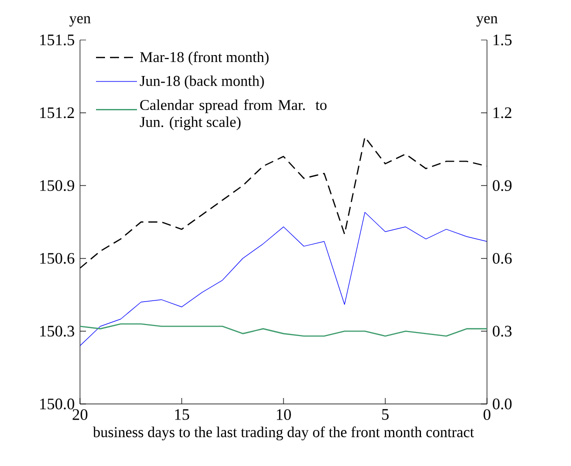 The width and height of the screenshot is (571, 466). What do you see at coordinates (283, 414) in the screenshot?
I see `x-tick-label: 10` at bounding box center [283, 414].